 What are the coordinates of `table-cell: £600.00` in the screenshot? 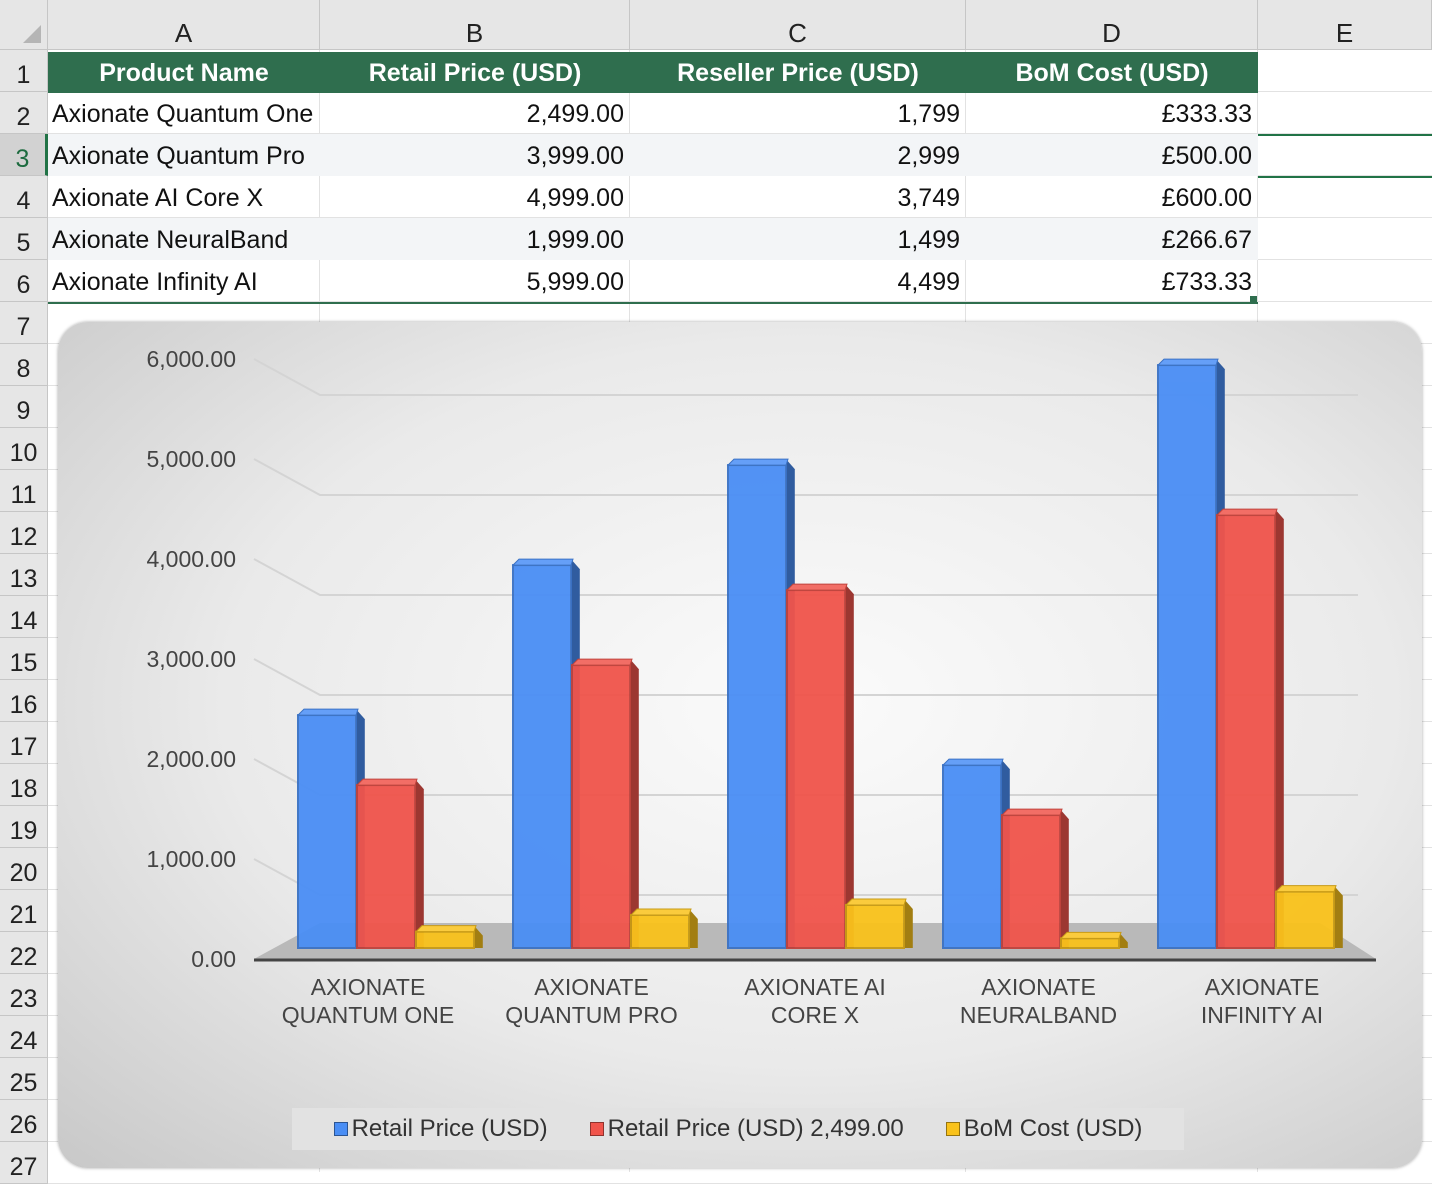 It's located at (1206, 198).